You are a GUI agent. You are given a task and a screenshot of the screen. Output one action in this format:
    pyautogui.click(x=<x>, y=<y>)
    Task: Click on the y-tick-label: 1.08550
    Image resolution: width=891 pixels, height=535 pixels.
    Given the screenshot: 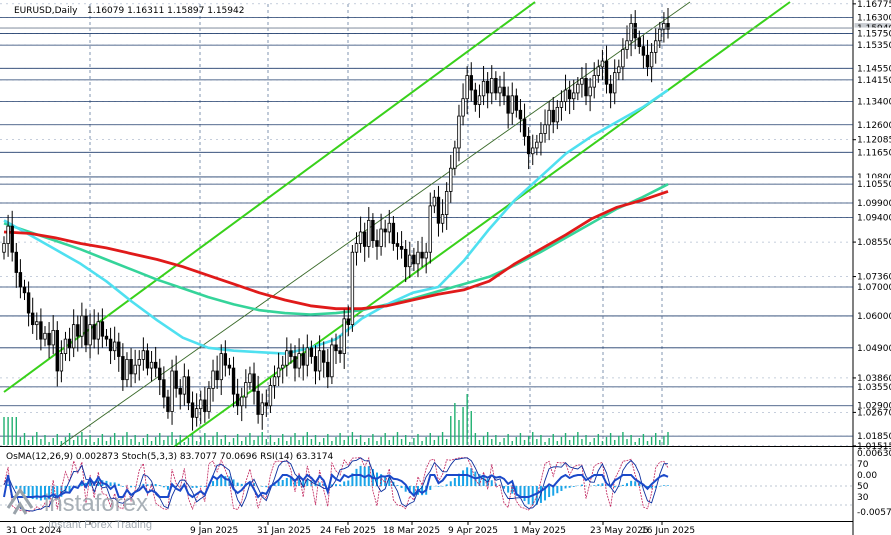 What is the action you would take?
    pyautogui.click(x=874, y=243)
    